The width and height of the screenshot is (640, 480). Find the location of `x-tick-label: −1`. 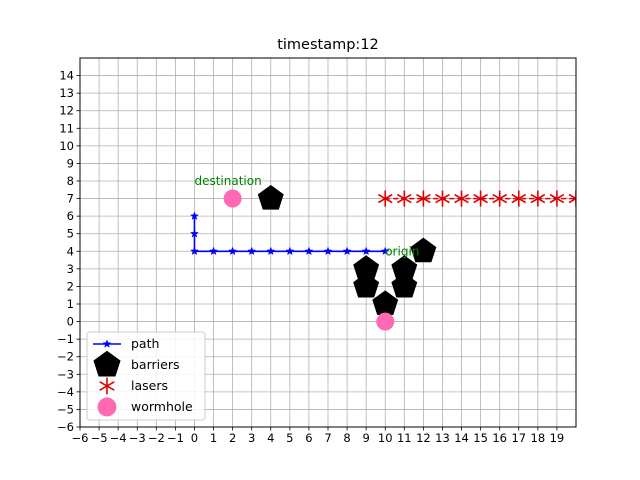

x-tick-label: −1 is located at coordinates (175, 438).